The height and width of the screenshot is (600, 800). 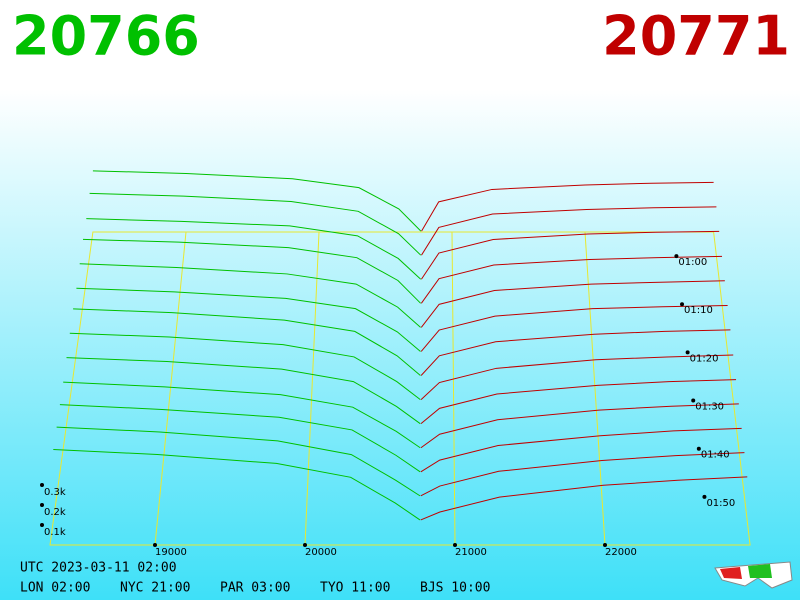 I want to click on ask-price: 20771, so click(x=696, y=36).